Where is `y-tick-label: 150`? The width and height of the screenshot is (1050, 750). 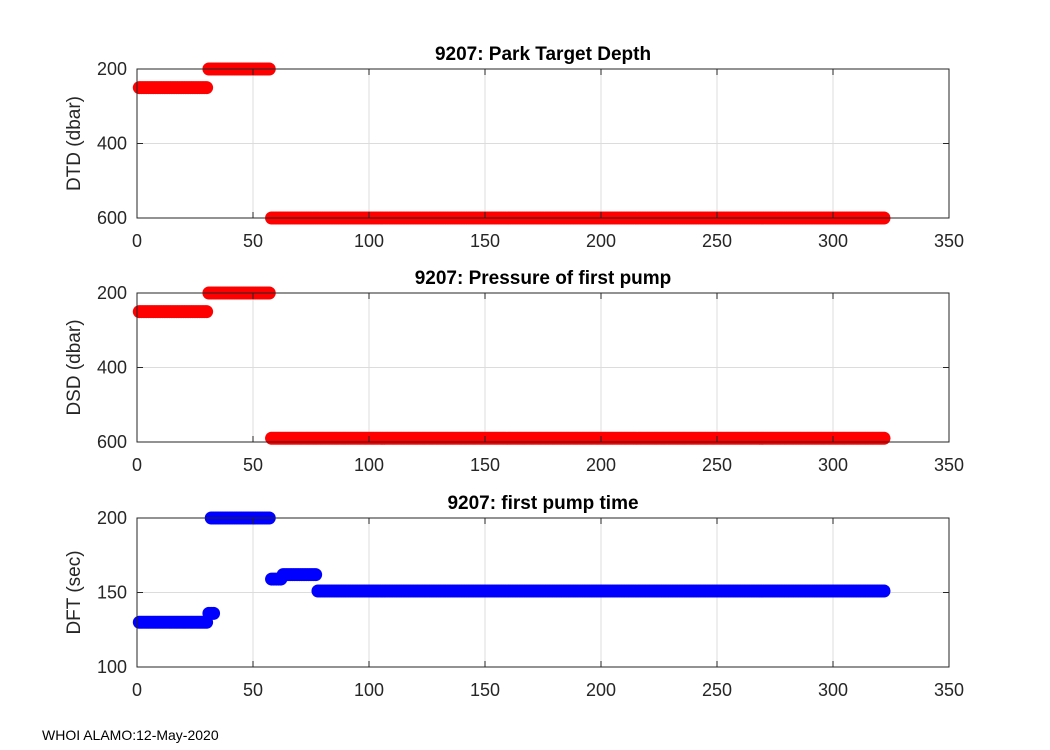 y-tick-label: 150 is located at coordinates (112, 593).